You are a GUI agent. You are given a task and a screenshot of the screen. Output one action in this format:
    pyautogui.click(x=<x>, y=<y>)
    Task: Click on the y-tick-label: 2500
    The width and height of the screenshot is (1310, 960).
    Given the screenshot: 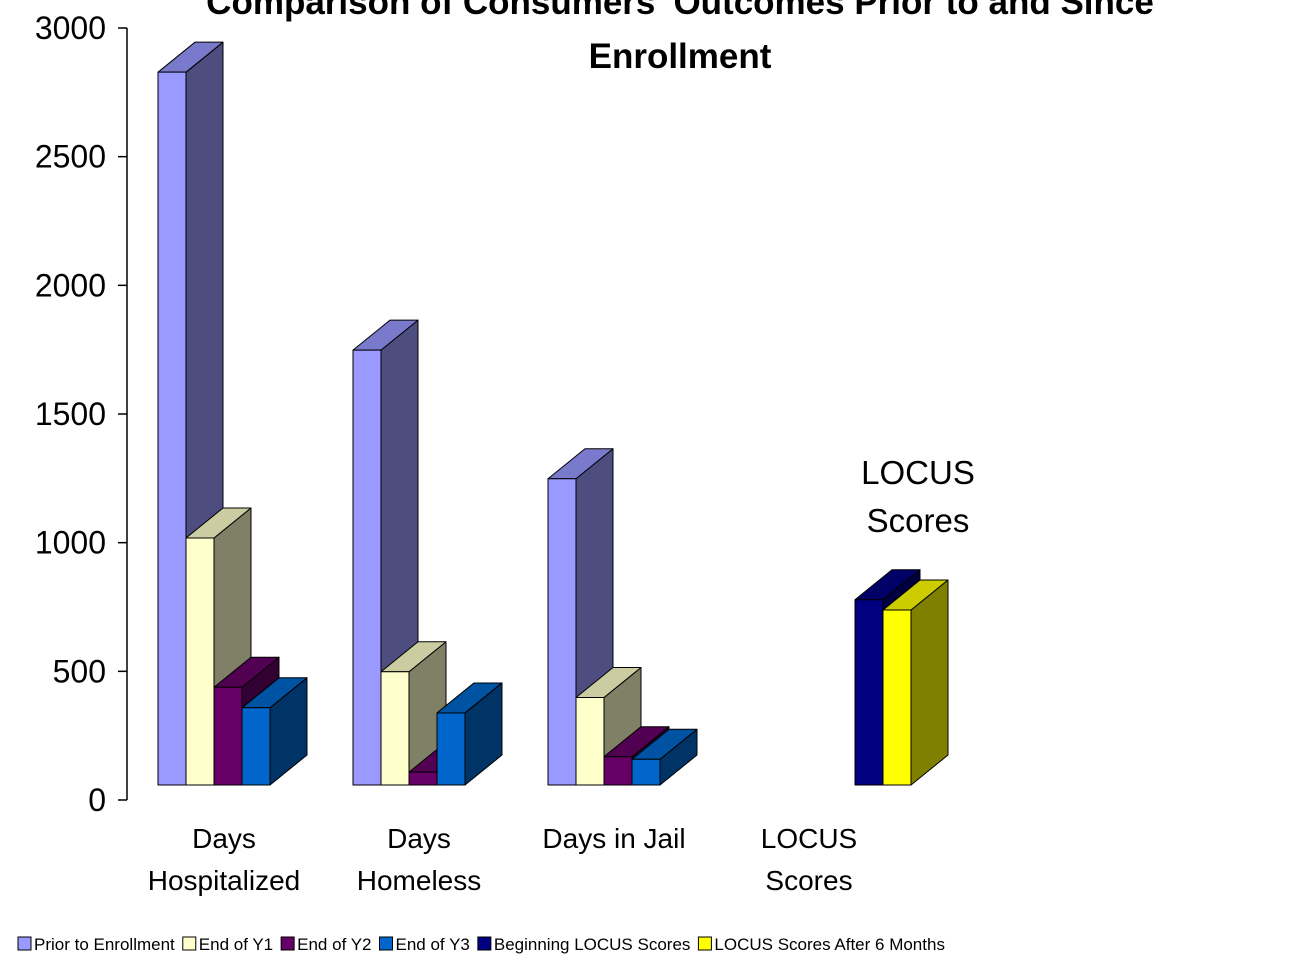 What is the action you would take?
    pyautogui.click(x=70, y=157)
    